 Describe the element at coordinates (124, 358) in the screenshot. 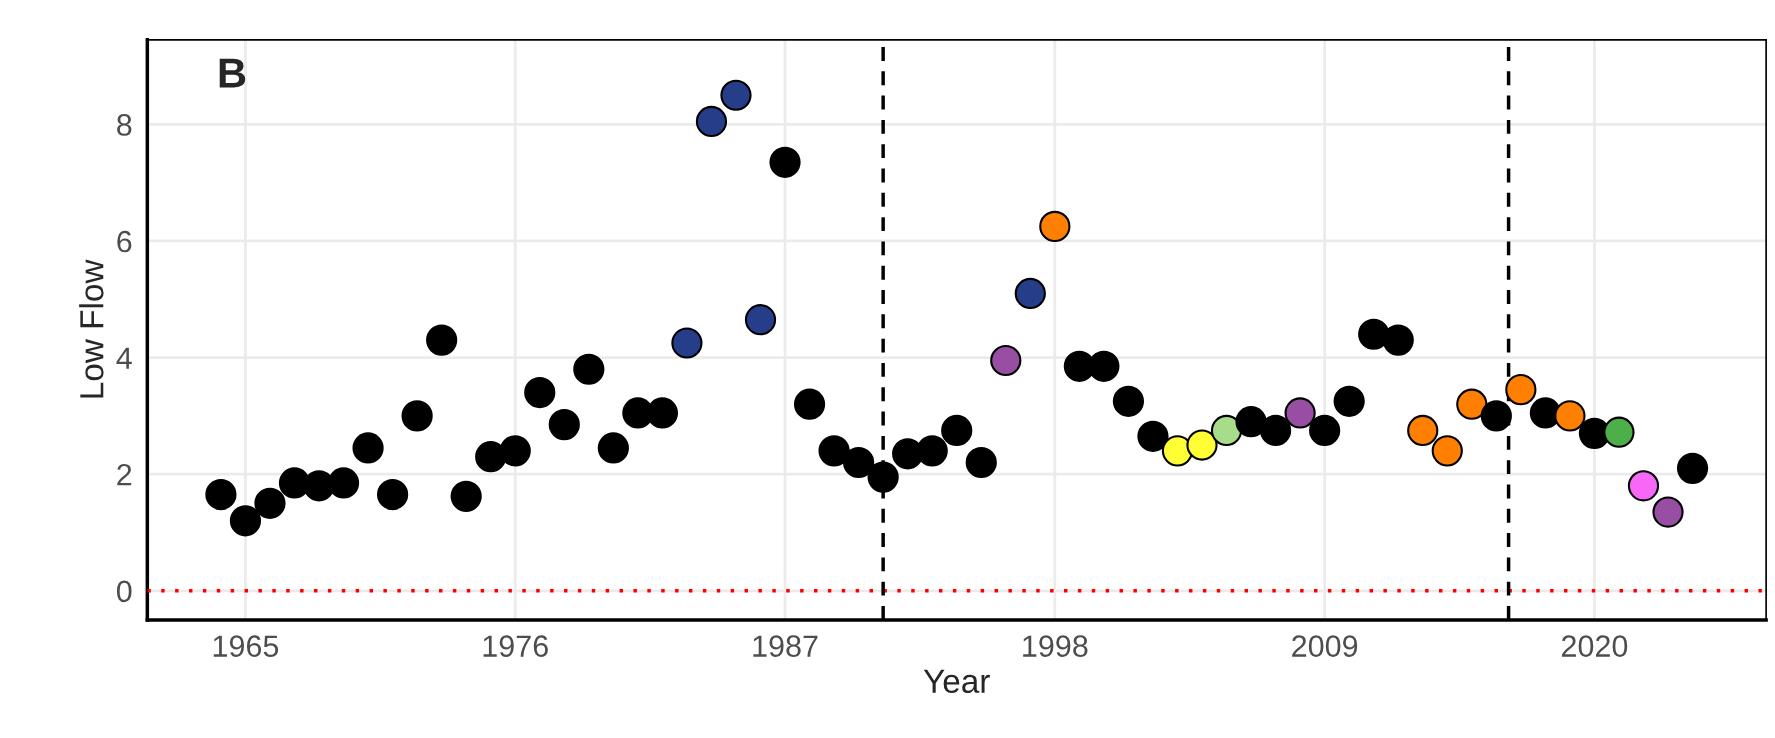

I see `y-tick-label: 4` at that location.